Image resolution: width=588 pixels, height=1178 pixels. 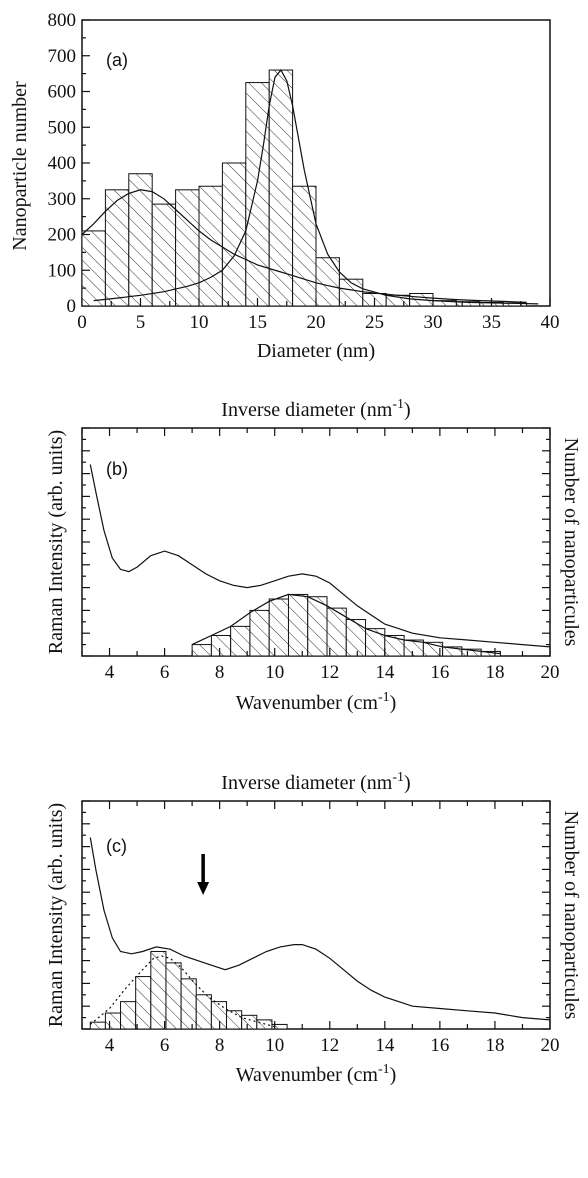 I want to click on y-tick-label: 300, so click(x=62, y=199).